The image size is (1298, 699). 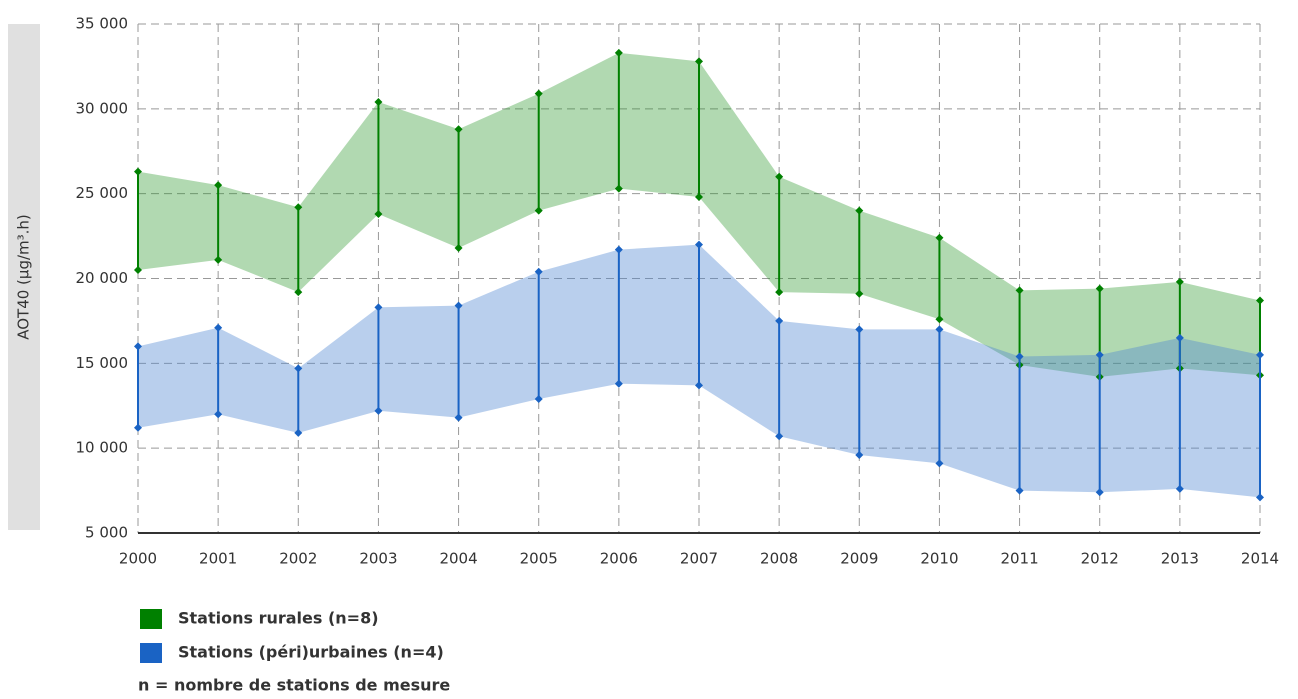 What do you see at coordinates (298, 559) in the screenshot?
I see `x-tick-label: 2002` at bounding box center [298, 559].